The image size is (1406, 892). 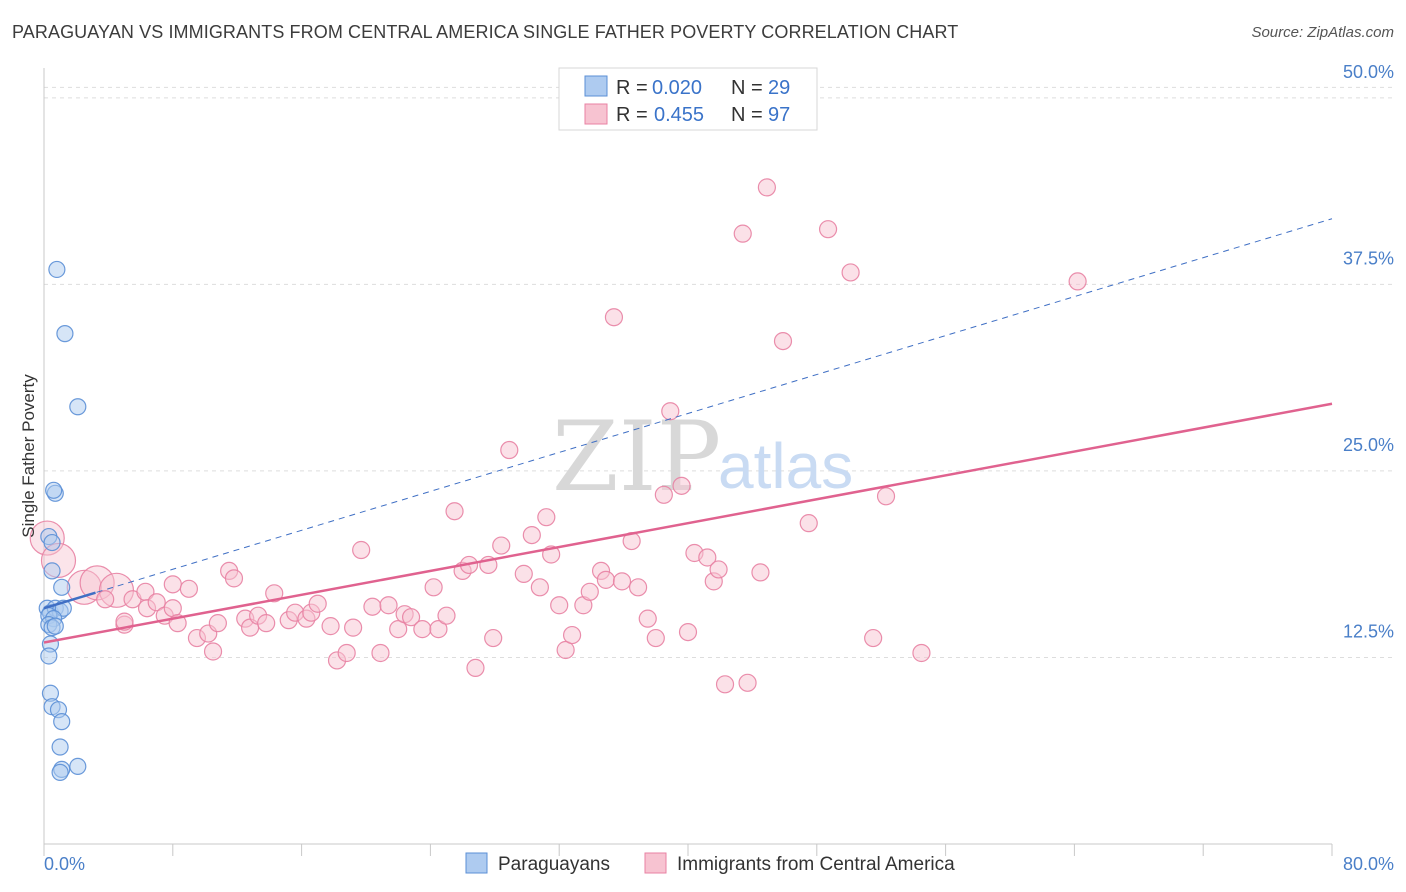 What do you see at coordinates (747, 115) in the screenshot?
I see `legend-n-label-pink: N =` at bounding box center [747, 115].